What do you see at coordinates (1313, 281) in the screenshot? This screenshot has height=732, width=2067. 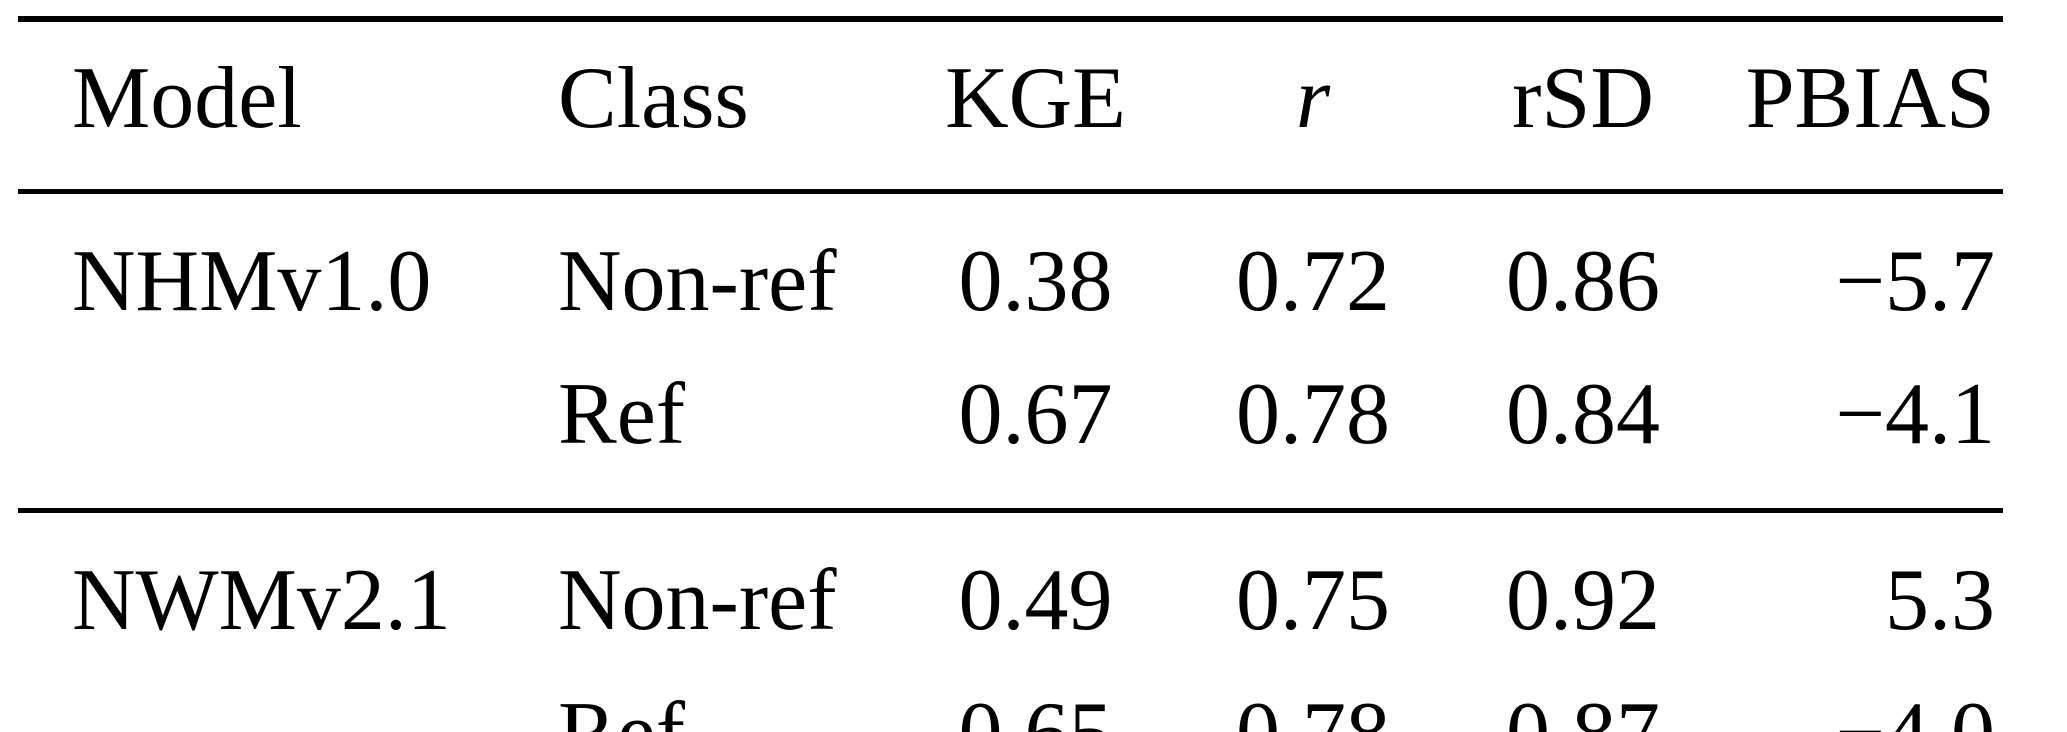 I see `cell-r: 0.72` at bounding box center [1313, 281].